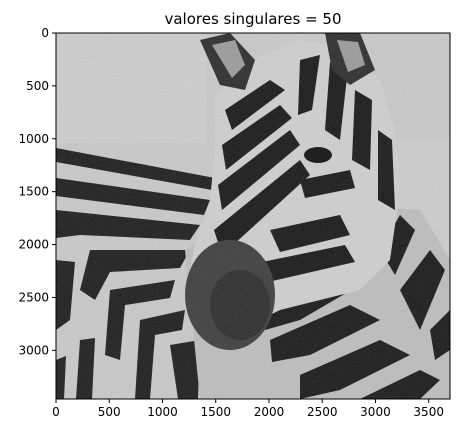 Image resolution: width=459 pixels, height=435 pixels. I want to click on x-tick-label: 1000, so click(162, 412).